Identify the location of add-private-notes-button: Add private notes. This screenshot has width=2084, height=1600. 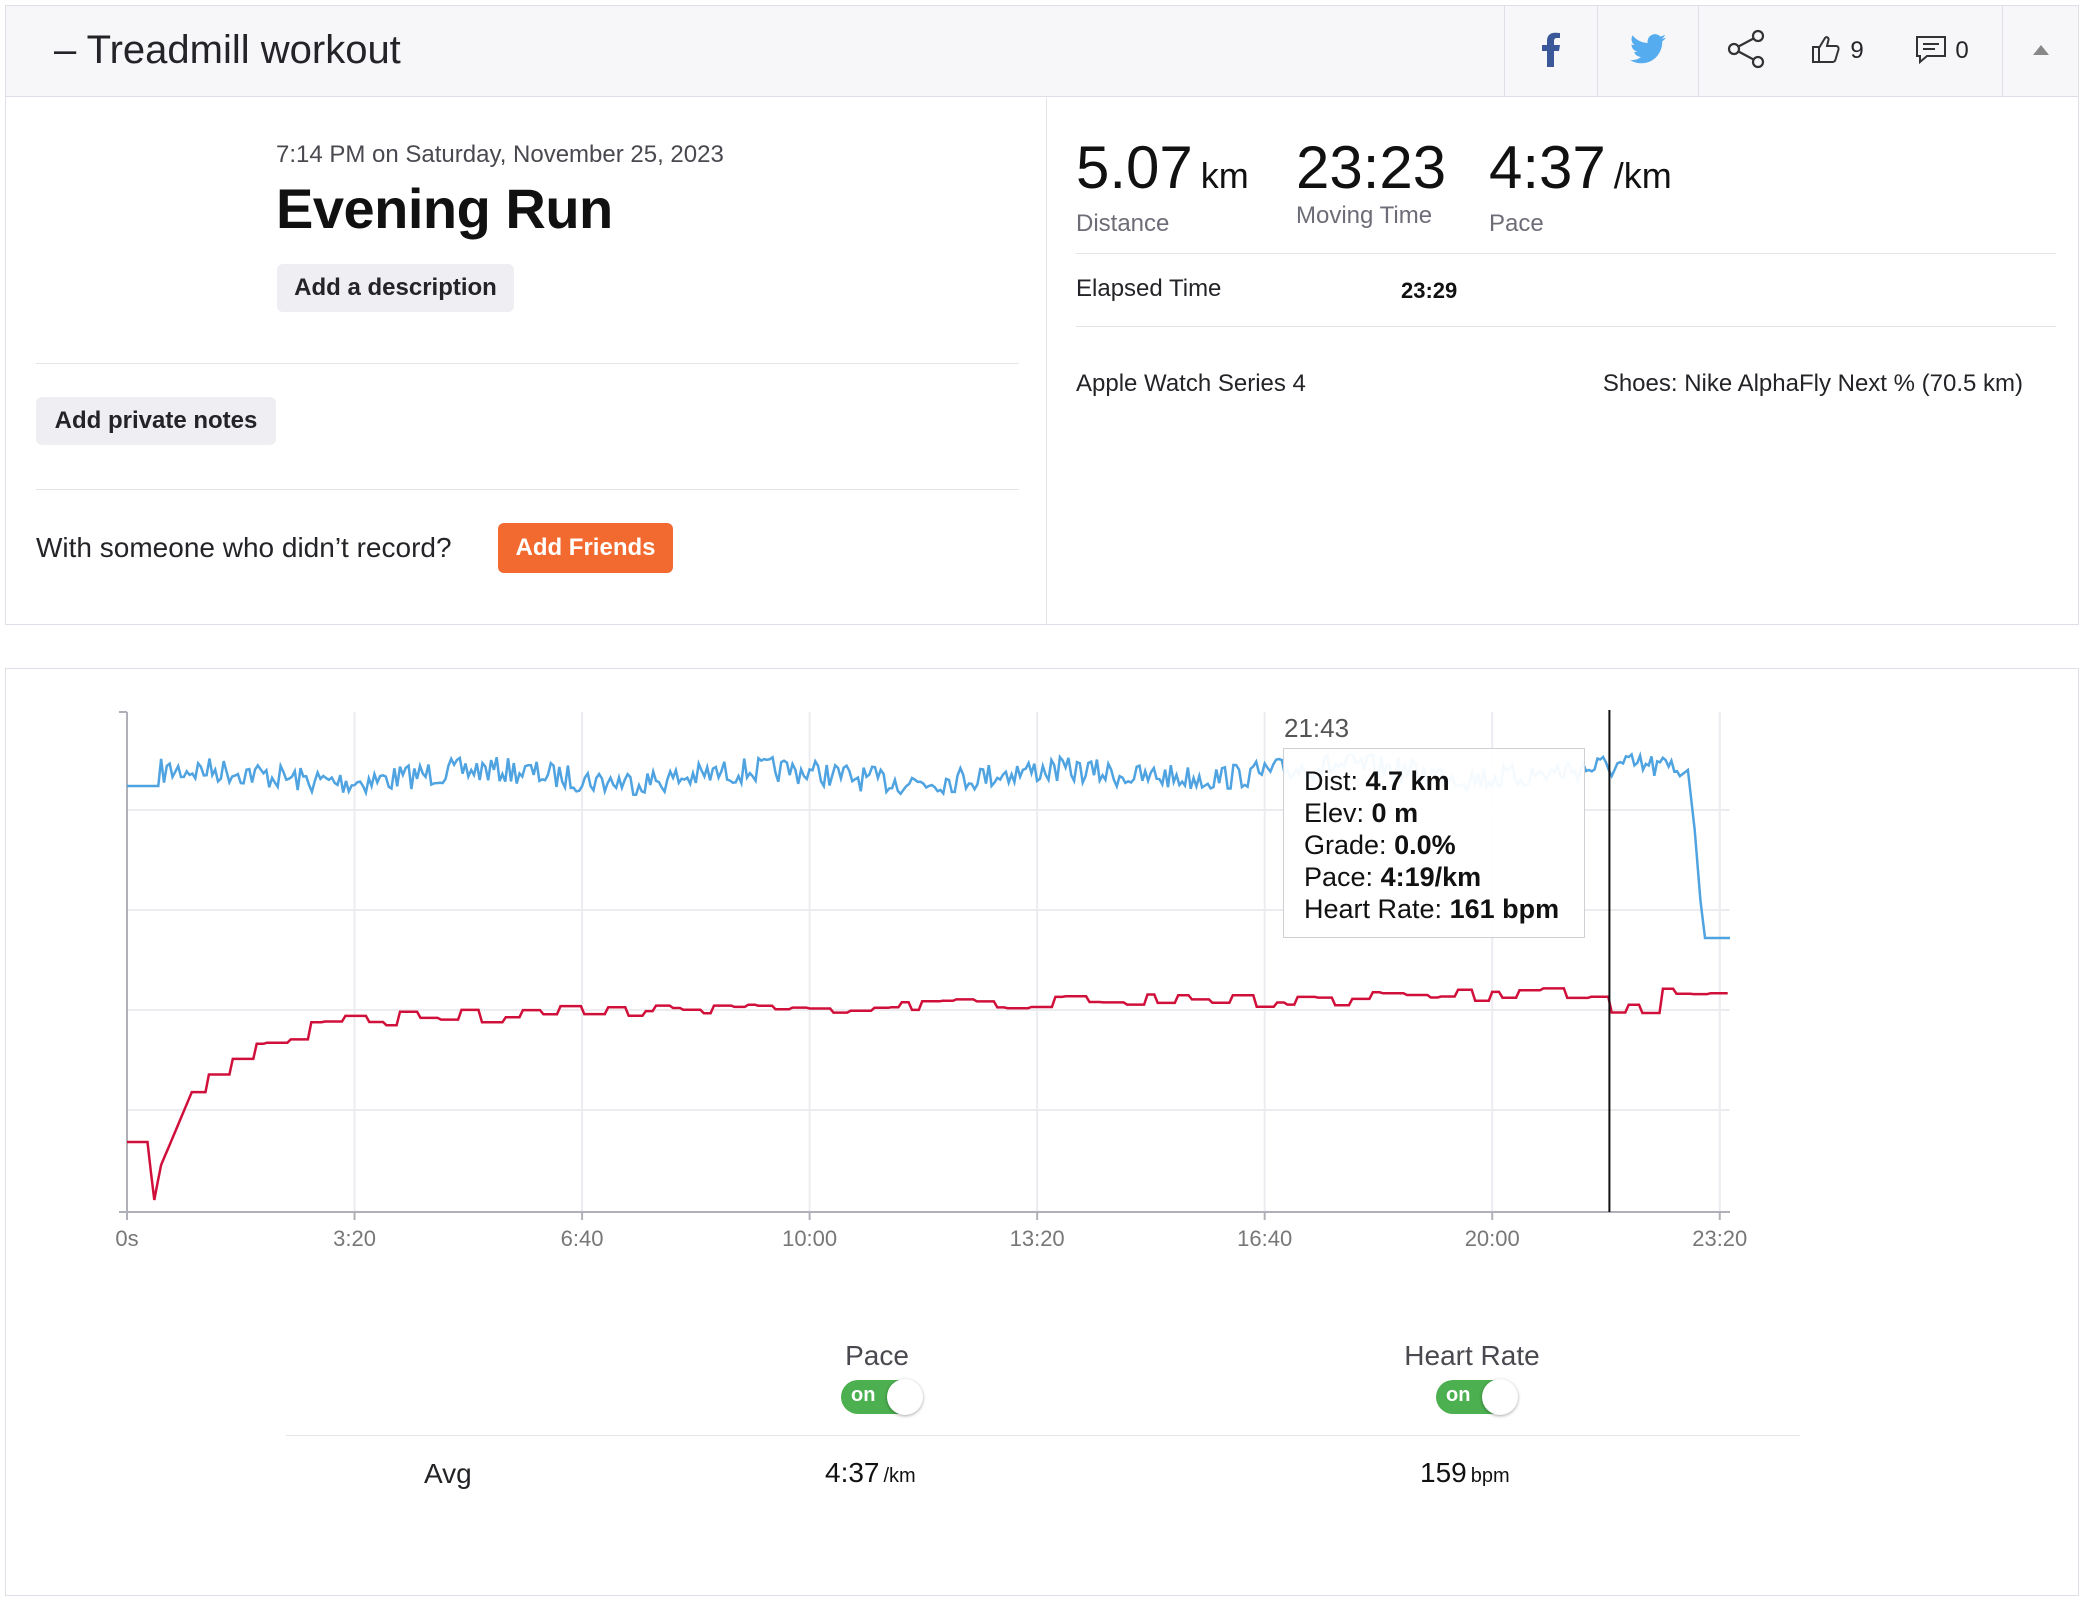
(156, 421).